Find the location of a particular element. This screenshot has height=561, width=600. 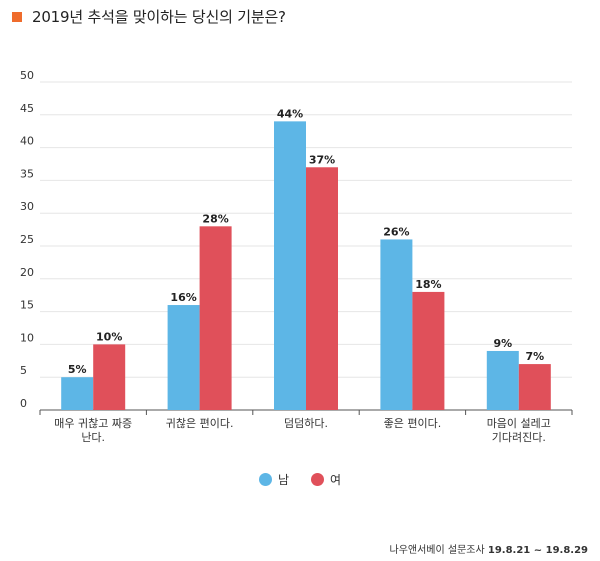

chart-title-row: 2019년 추석을 맞이하는 당신의 기분은? is located at coordinates (149, 16).